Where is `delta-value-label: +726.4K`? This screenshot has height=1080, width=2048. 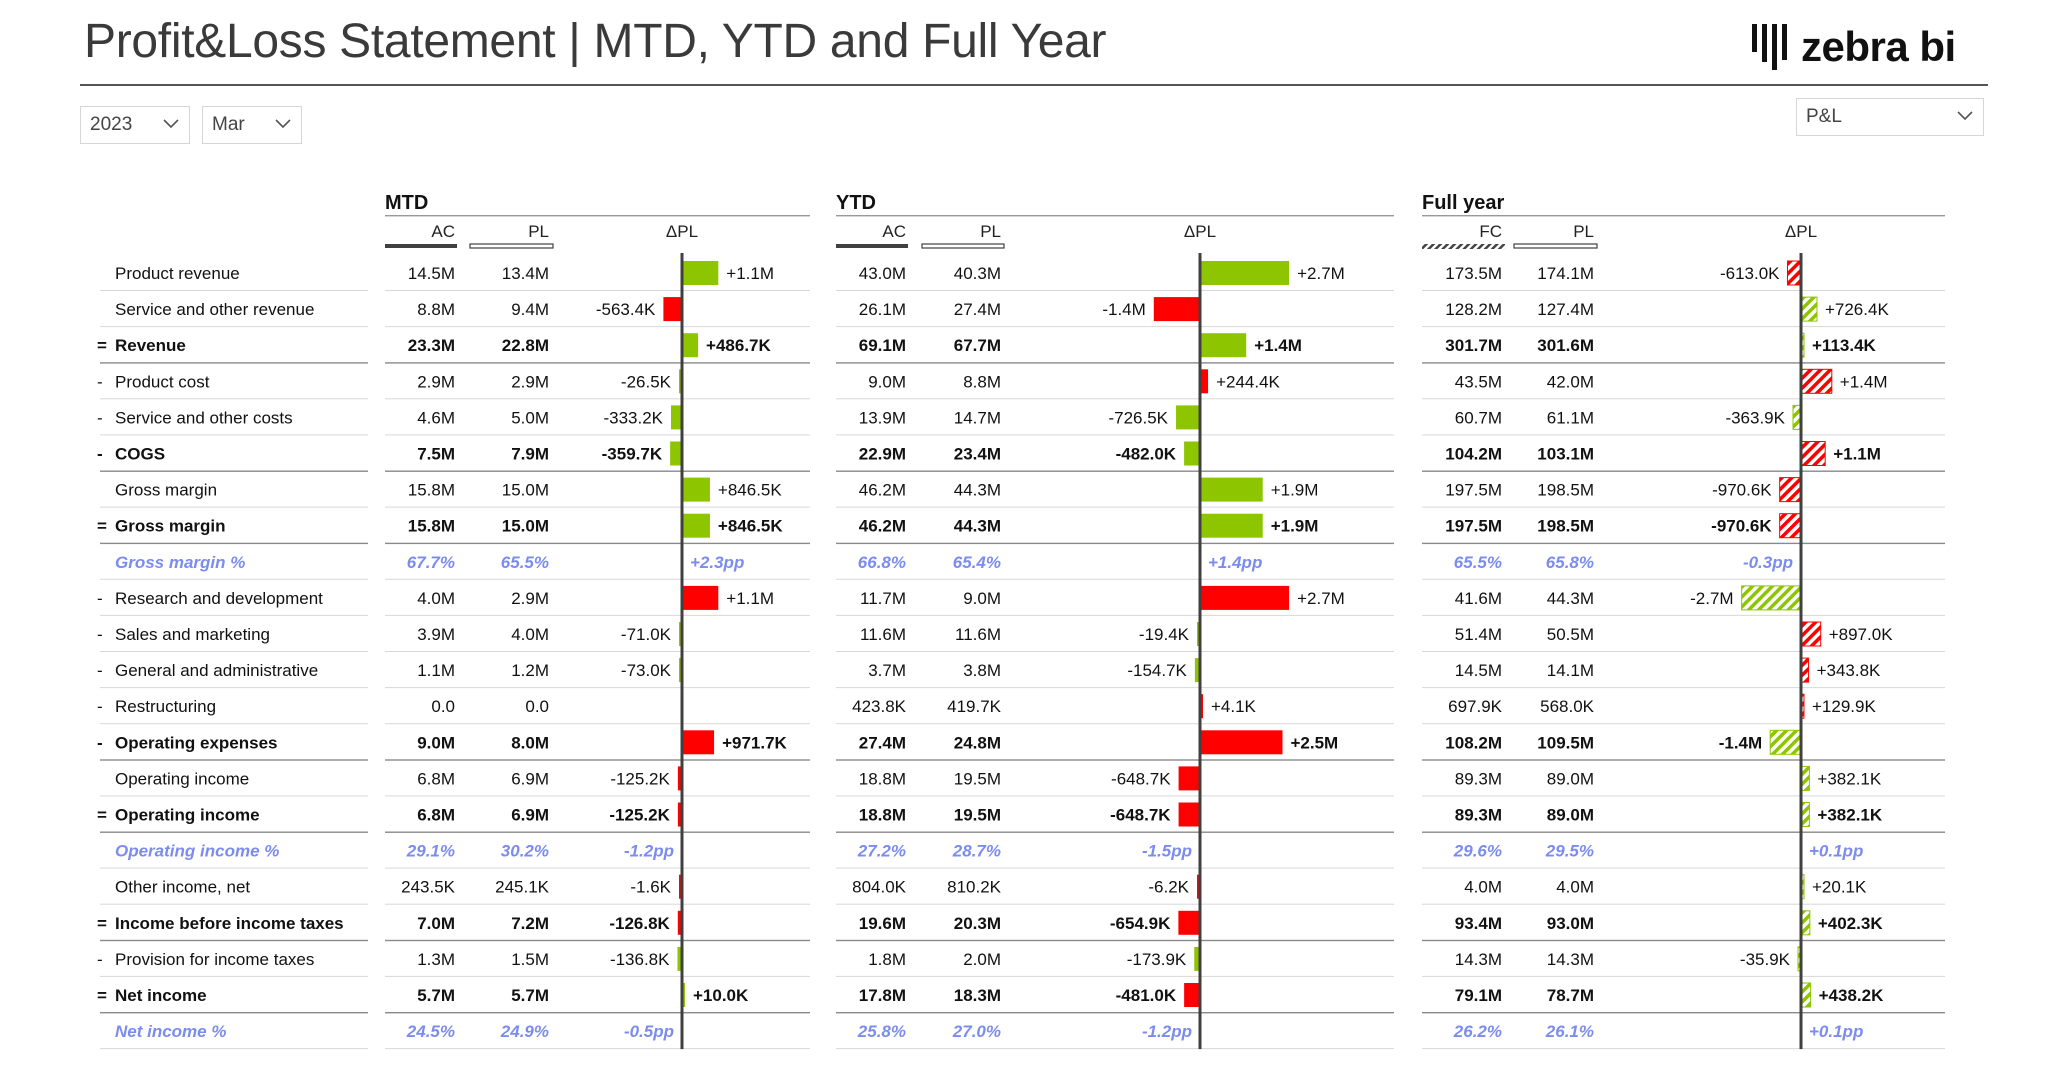
delta-value-label: +726.4K is located at coordinates (1857, 309).